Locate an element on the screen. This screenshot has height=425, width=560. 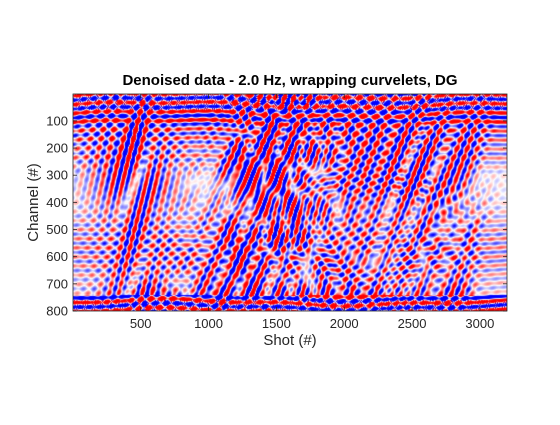
x-axis-label: Shot (#) is located at coordinates (289, 340).